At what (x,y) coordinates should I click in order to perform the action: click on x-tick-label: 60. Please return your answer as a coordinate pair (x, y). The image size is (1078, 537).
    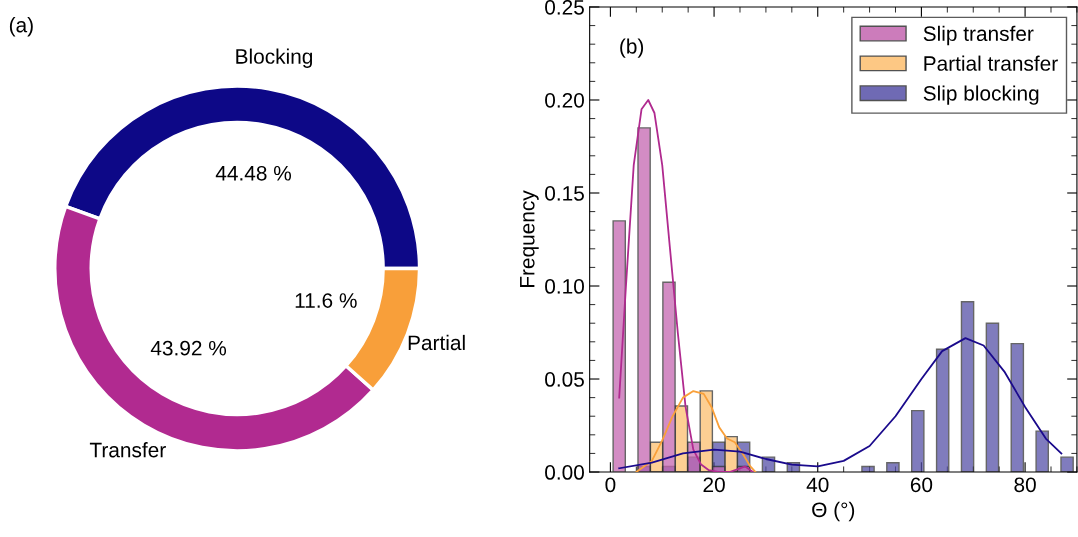
    Looking at the image, I should click on (921, 485).